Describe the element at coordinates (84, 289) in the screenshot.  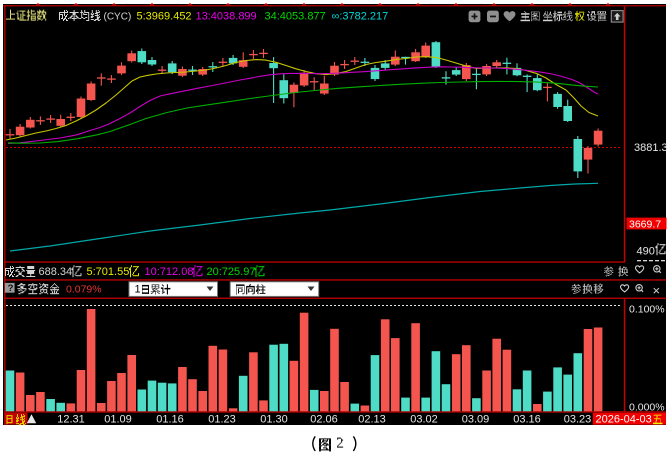
I see `svg-text: 0.079%` at that location.